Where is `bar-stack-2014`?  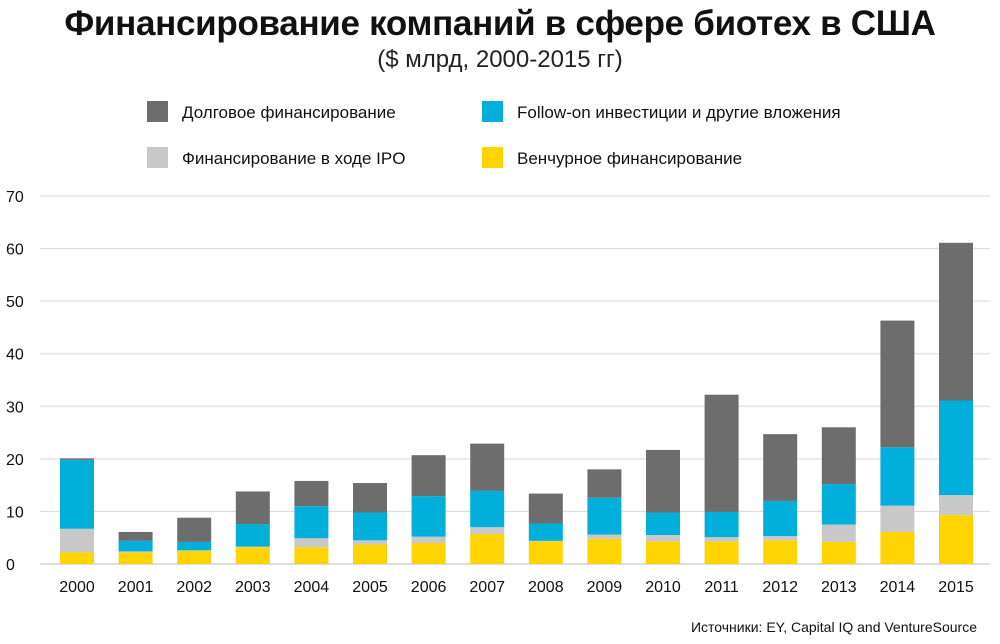 bar-stack-2014 is located at coordinates (897, 442).